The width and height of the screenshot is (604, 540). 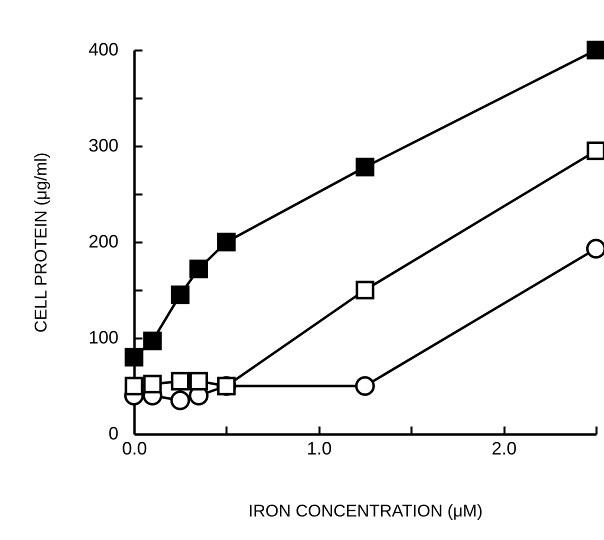 What do you see at coordinates (103, 50) in the screenshot?
I see `y-tick-label: 400` at bounding box center [103, 50].